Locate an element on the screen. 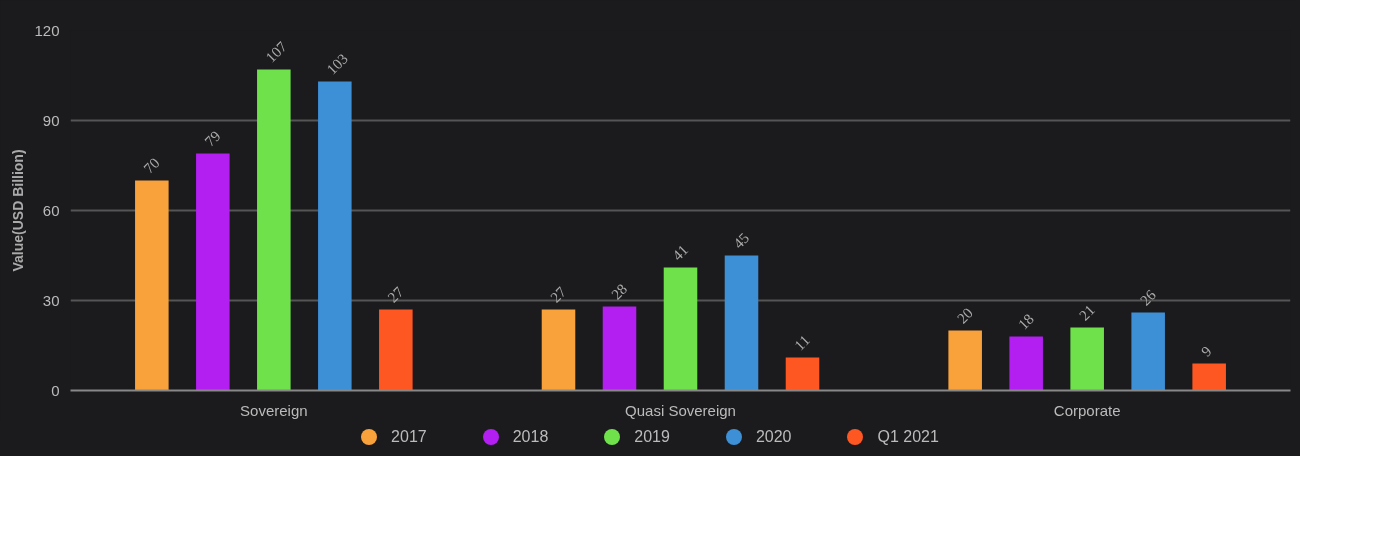 The width and height of the screenshot is (1398, 551). data-label: 18 is located at coordinates (1025, 321).